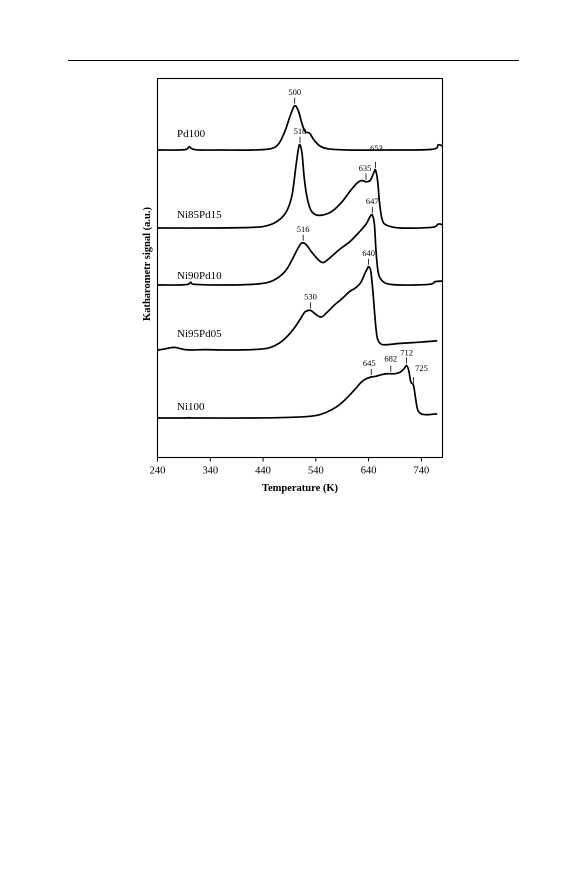 The height and width of the screenshot is (888, 585). I want to click on x-tick-label: 640, so click(369, 471).